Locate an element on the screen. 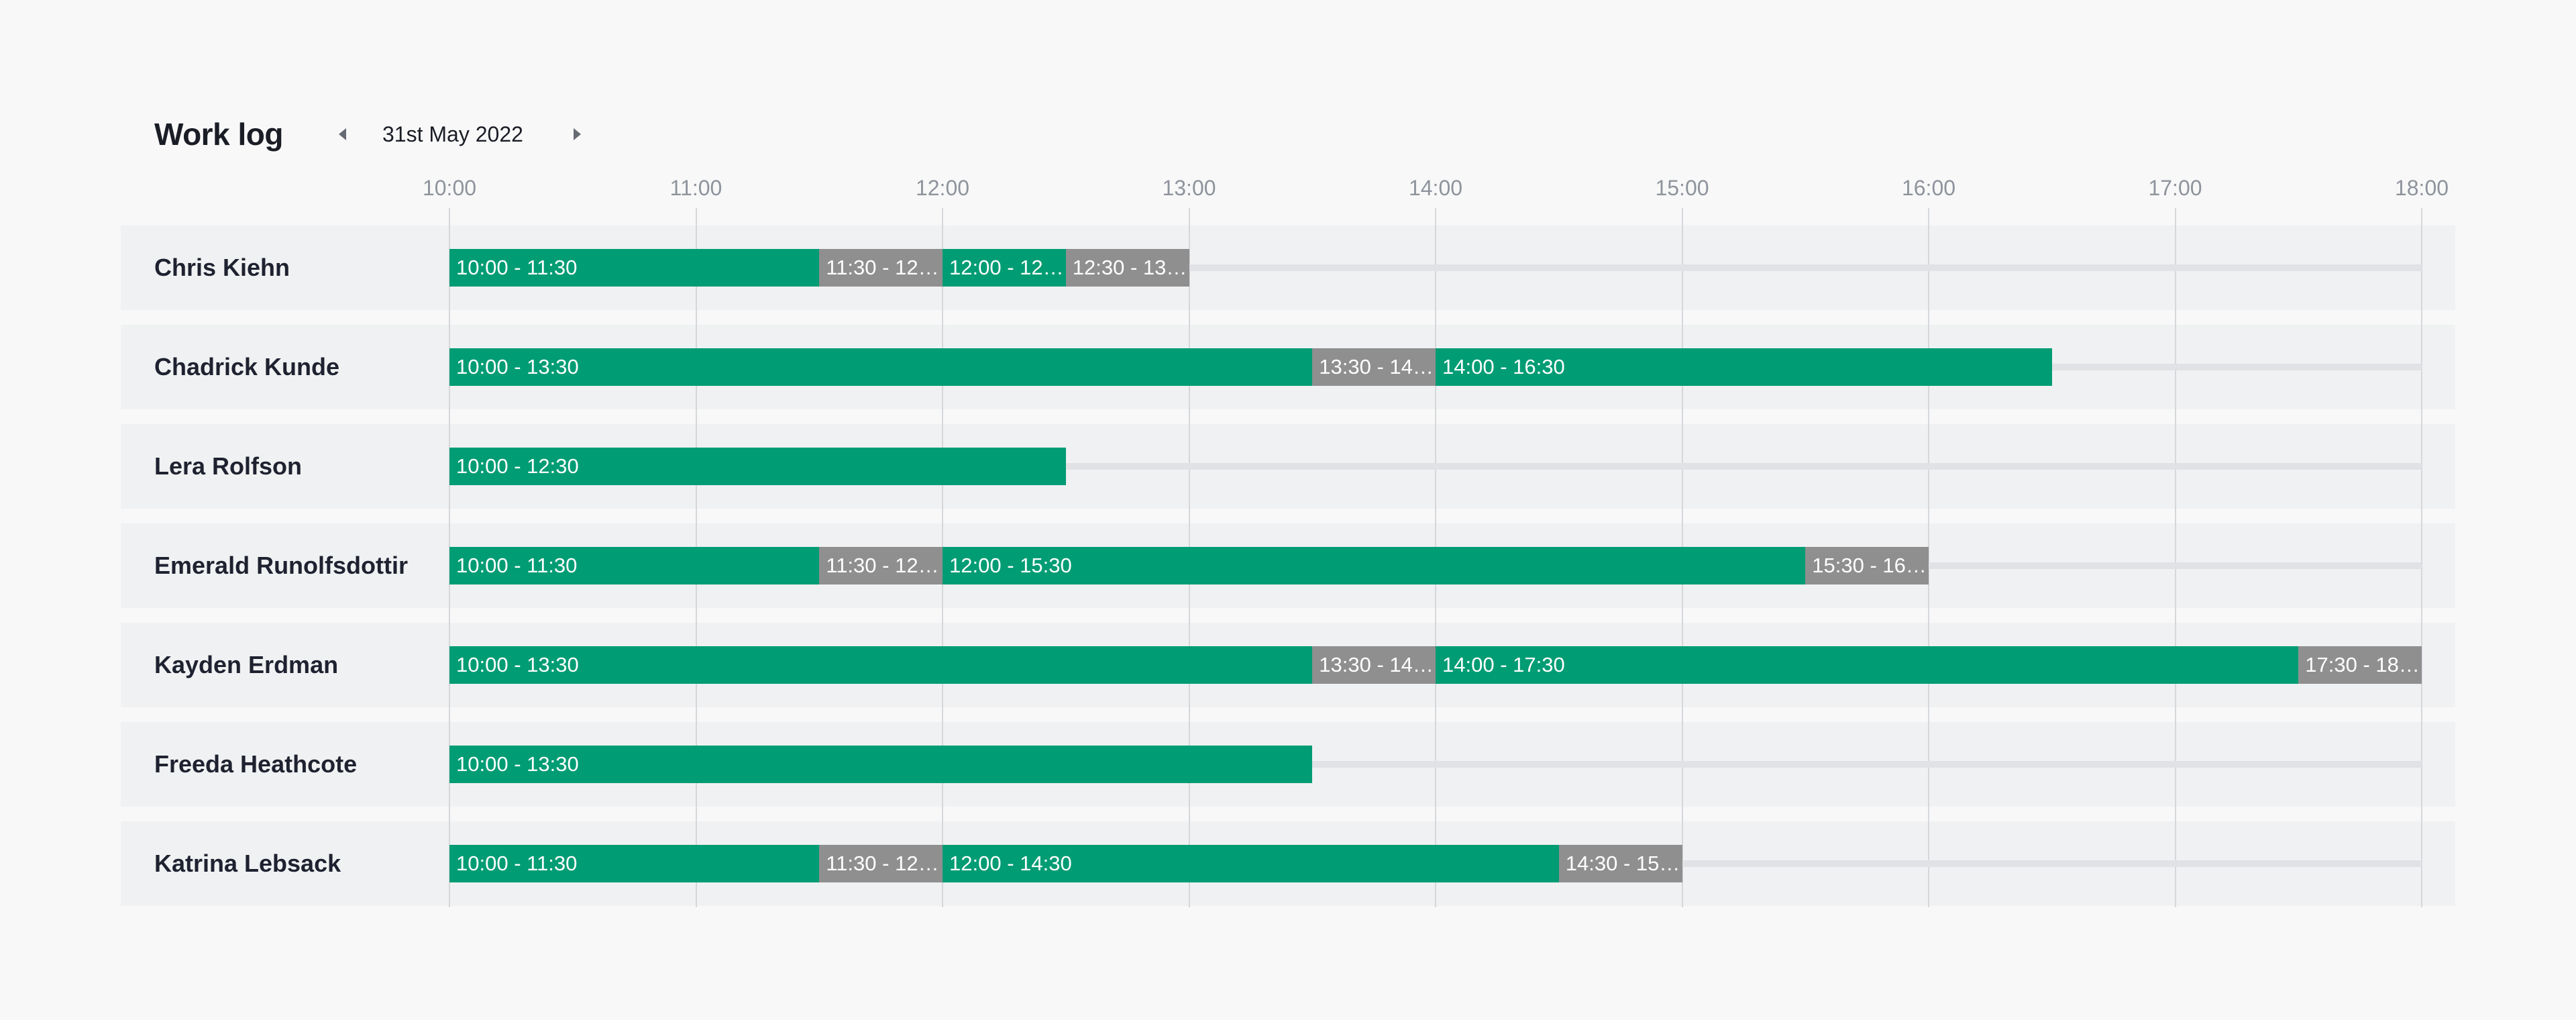  time-tick-label: 11:00 is located at coordinates (695, 188).